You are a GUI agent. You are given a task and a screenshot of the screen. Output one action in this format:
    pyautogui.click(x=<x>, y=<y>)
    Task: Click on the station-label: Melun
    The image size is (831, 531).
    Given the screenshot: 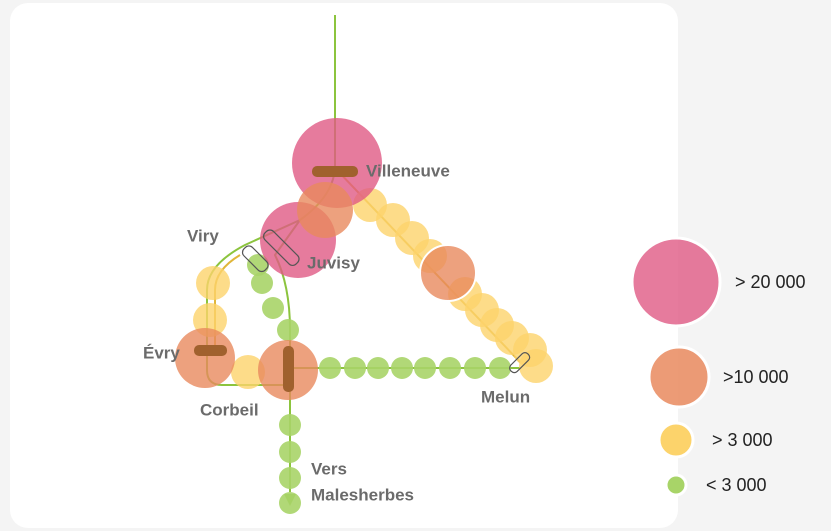 What is the action you would take?
    pyautogui.click(x=505, y=396)
    